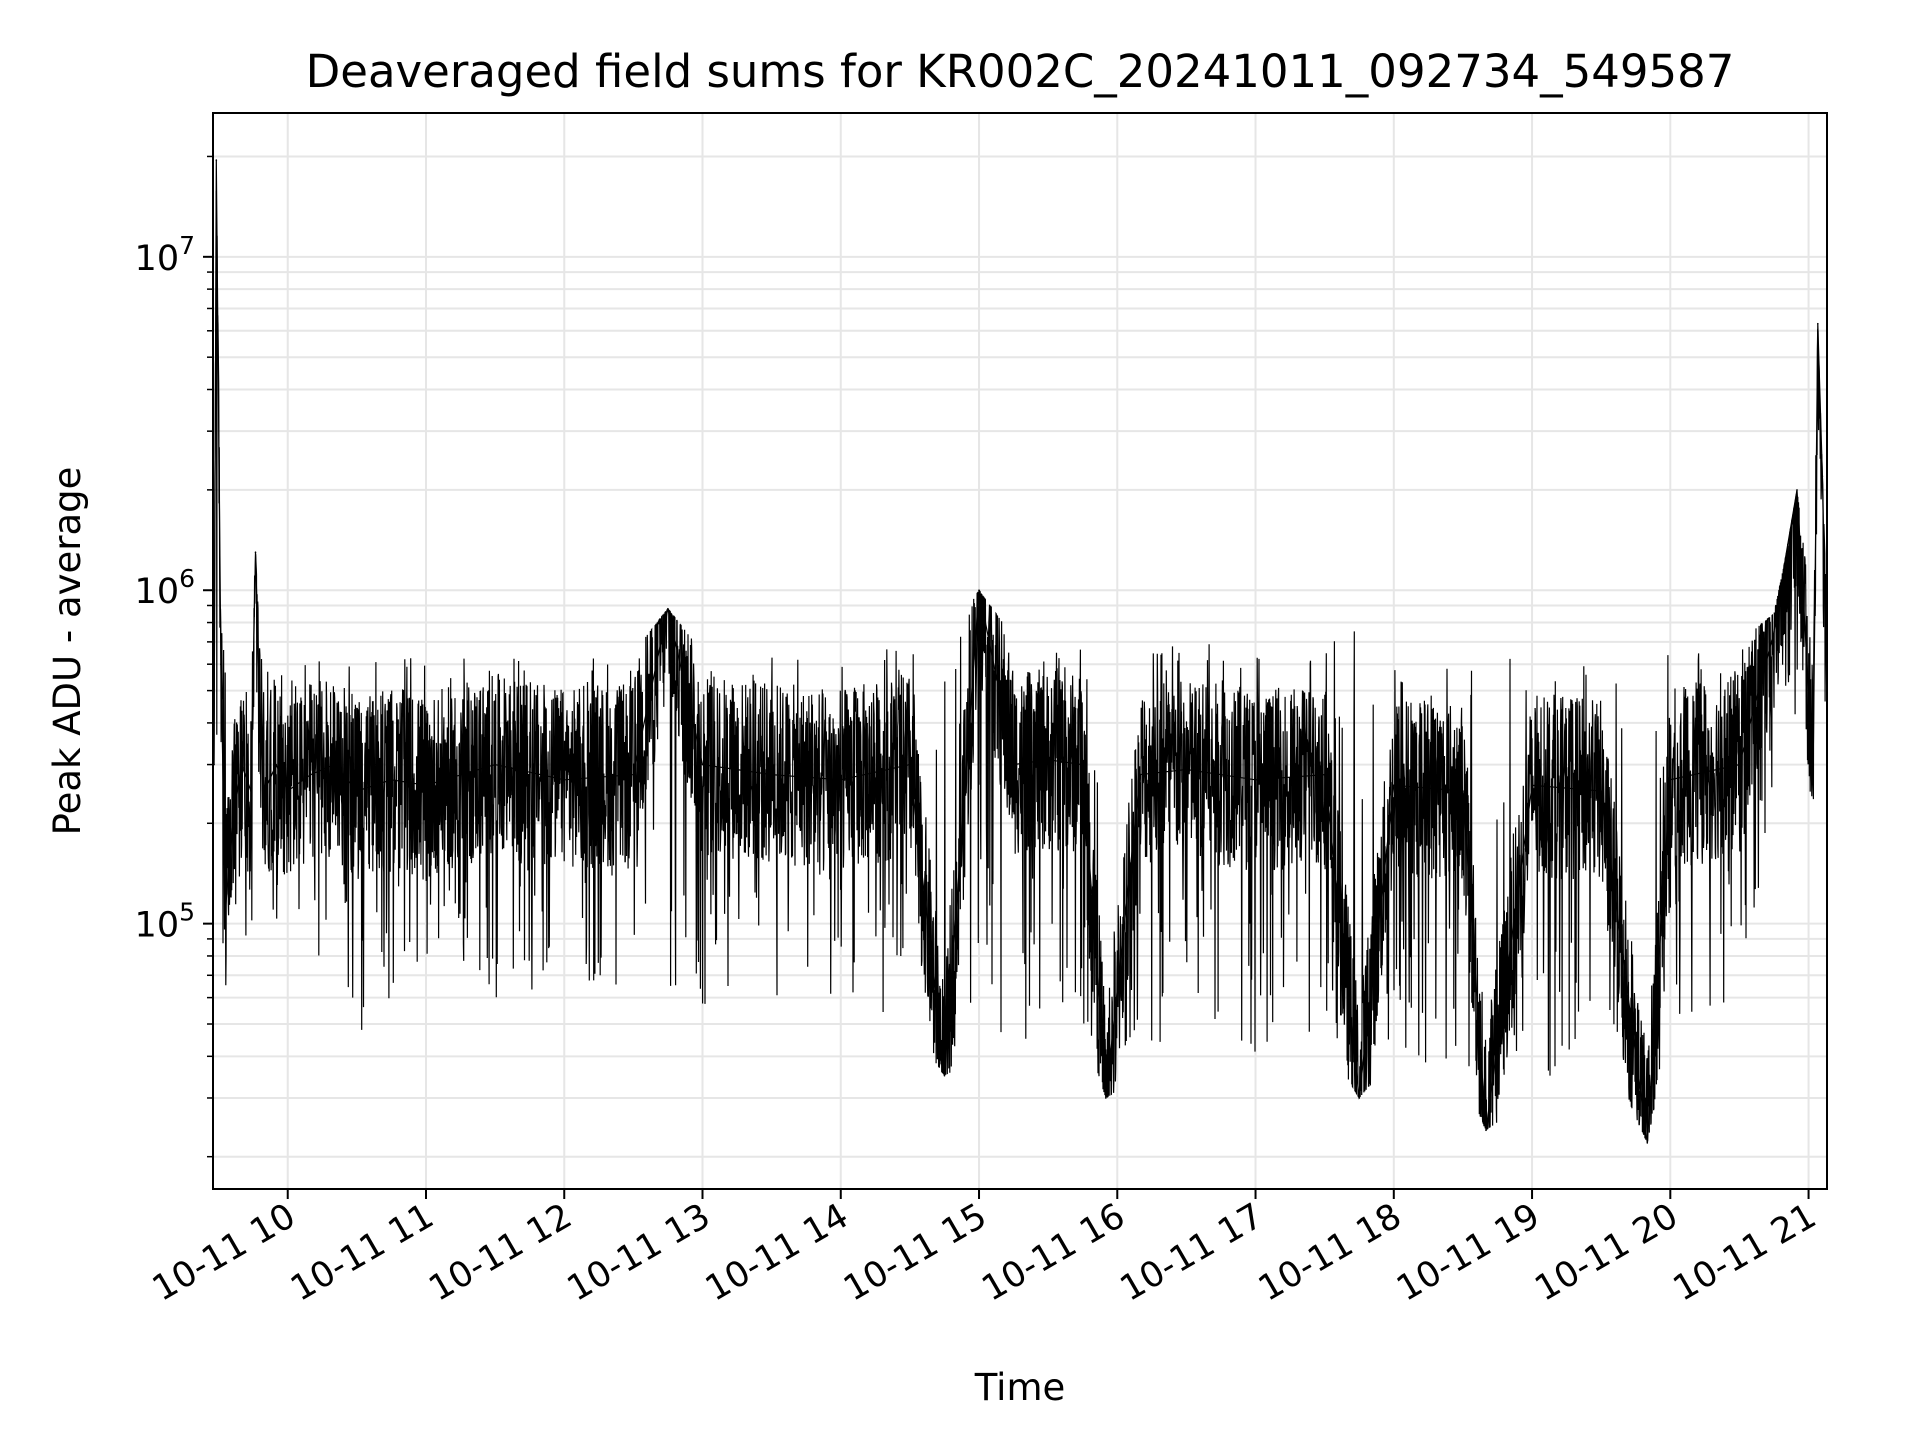 The image size is (1920, 1440). What do you see at coordinates (174, 656) in the screenshot?
I see `y-axis: 10⁵ 10⁶ 10⁷` at bounding box center [174, 656].